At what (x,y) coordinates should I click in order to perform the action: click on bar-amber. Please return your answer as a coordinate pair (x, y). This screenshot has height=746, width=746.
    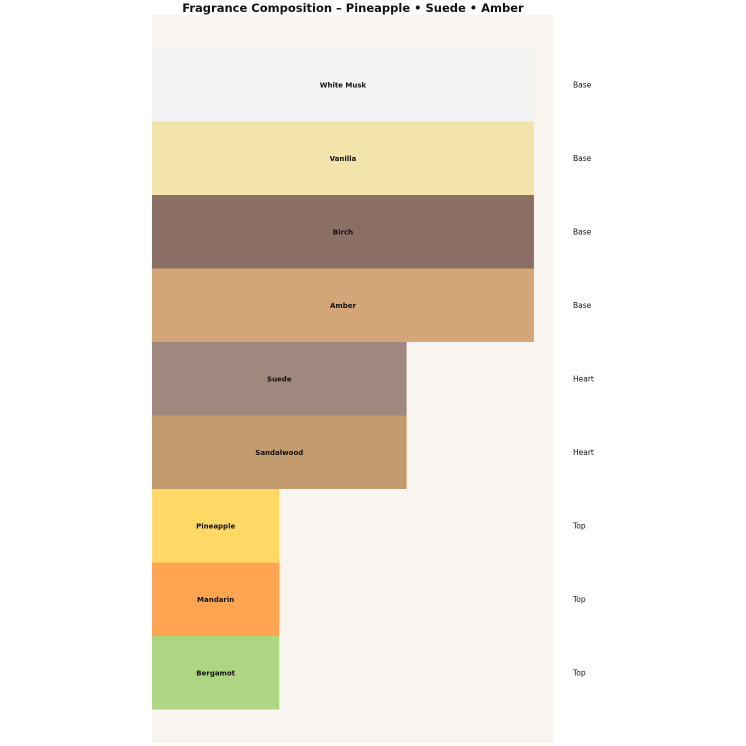
    Looking at the image, I should click on (343, 305).